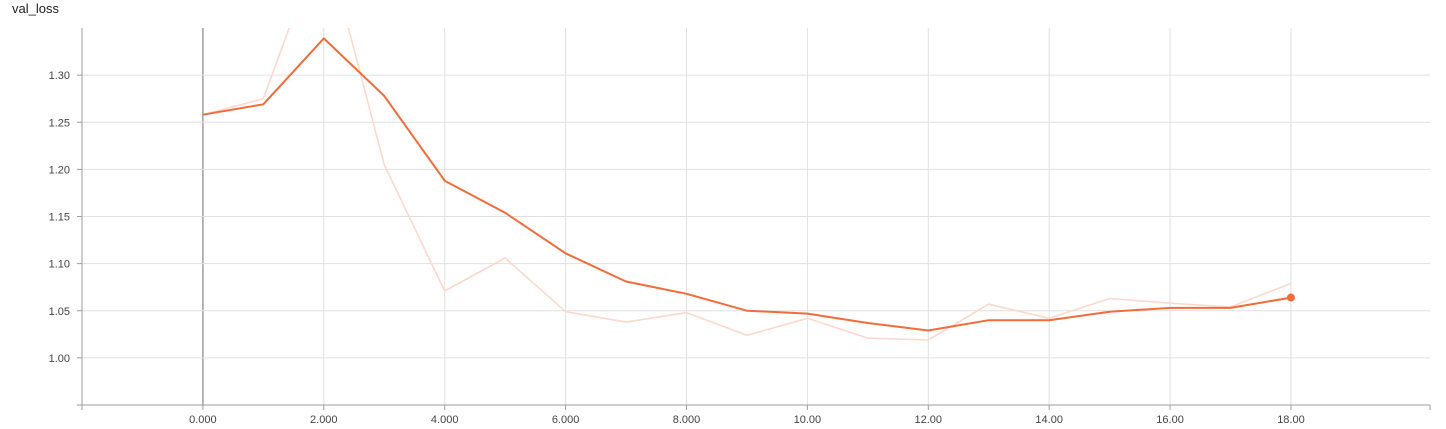  Describe the element at coordinates (566, 420) in the screenshot. I see `x-tick-label: 6.000` at that location.